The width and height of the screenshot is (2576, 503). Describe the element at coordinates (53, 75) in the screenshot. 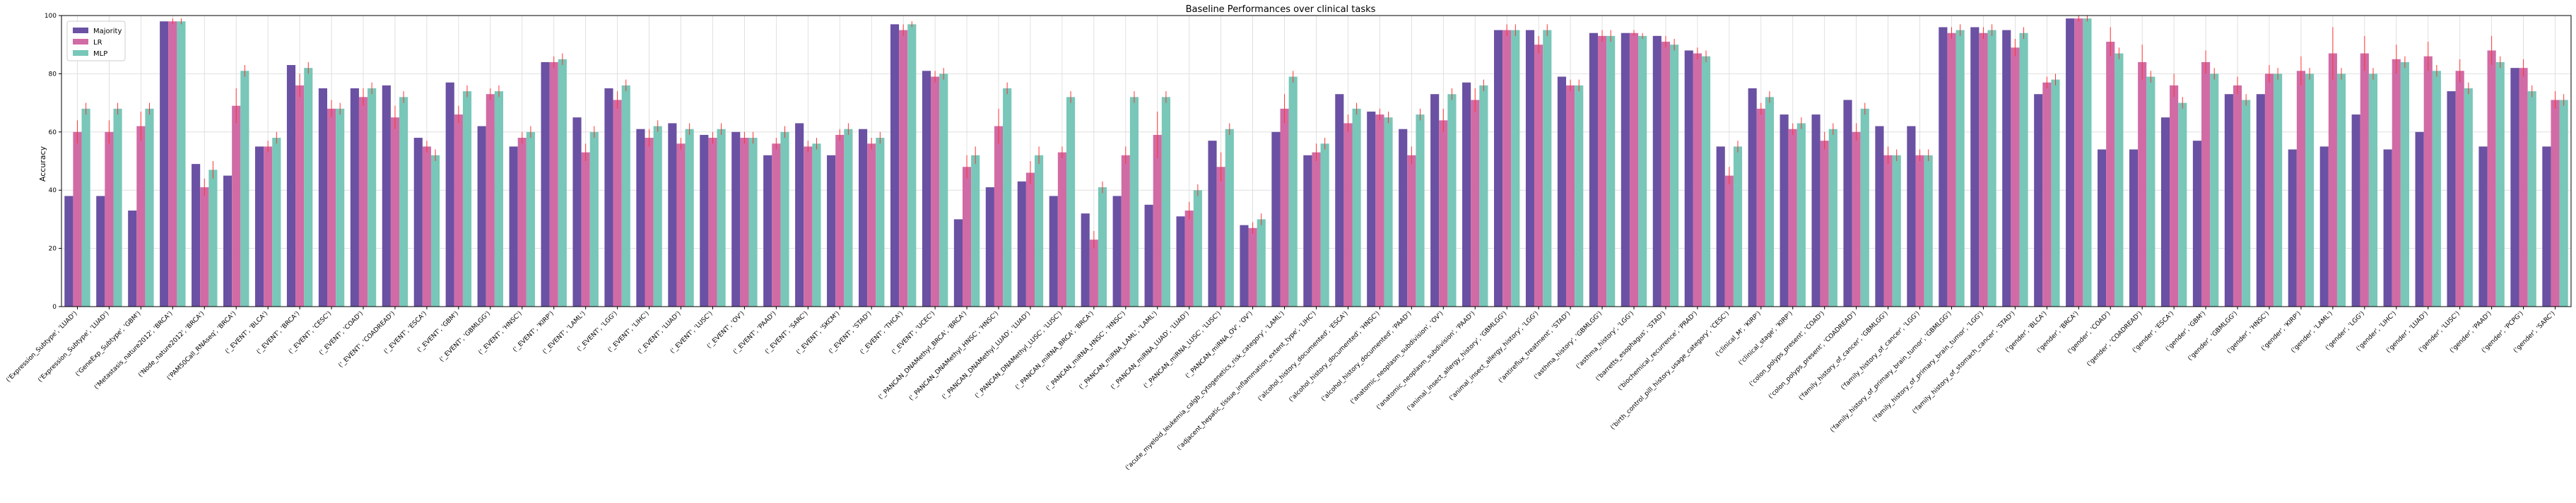

I see `y-tick-label: 80` at that location.